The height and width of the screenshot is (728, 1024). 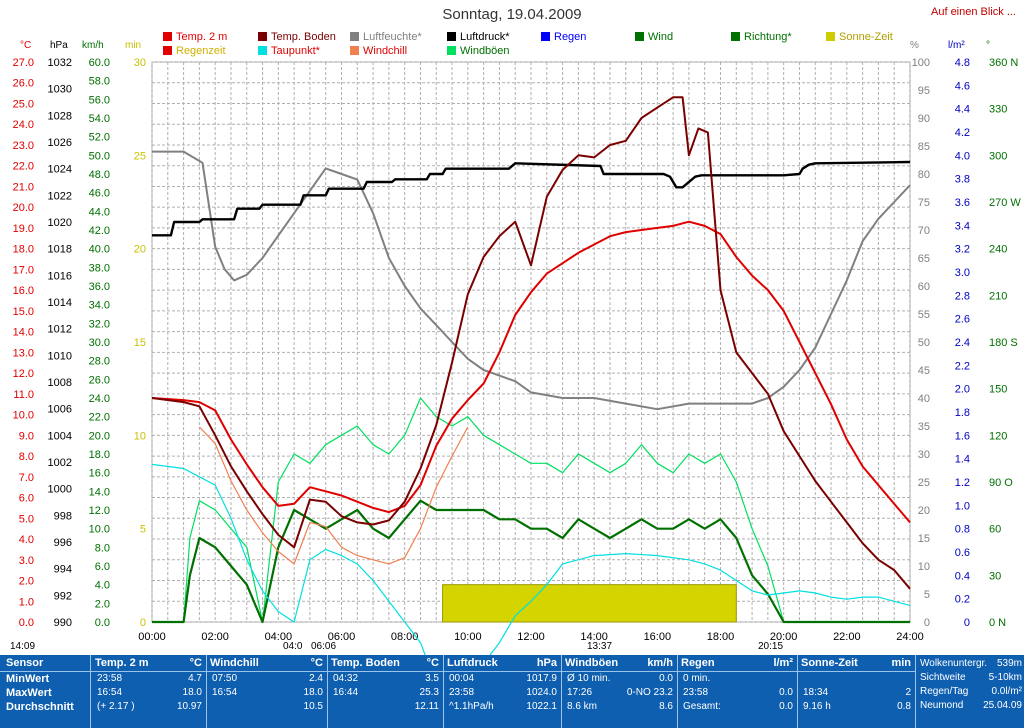 What do you see at coordinates (783, 663) in the screenshot?
I see `column-unit: l/m²` at bounding box center [783, 663].